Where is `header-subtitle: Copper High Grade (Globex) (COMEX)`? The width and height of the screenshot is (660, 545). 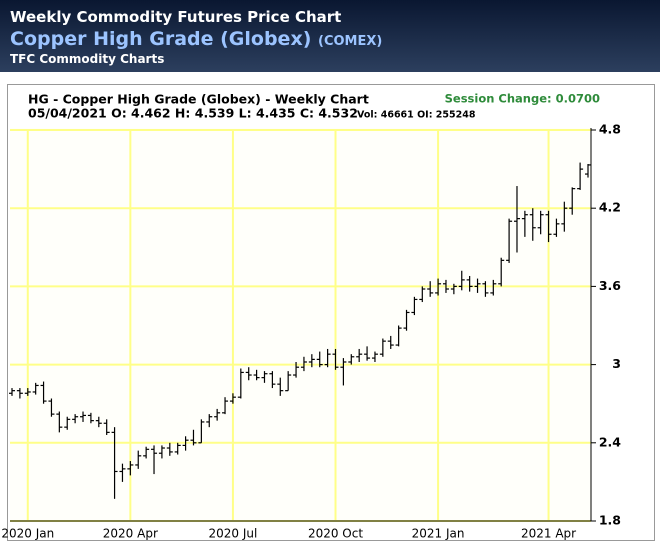 header-subtitle: Copper High Grade (Globex) (COMEX) is located at coordinates (196, 39).